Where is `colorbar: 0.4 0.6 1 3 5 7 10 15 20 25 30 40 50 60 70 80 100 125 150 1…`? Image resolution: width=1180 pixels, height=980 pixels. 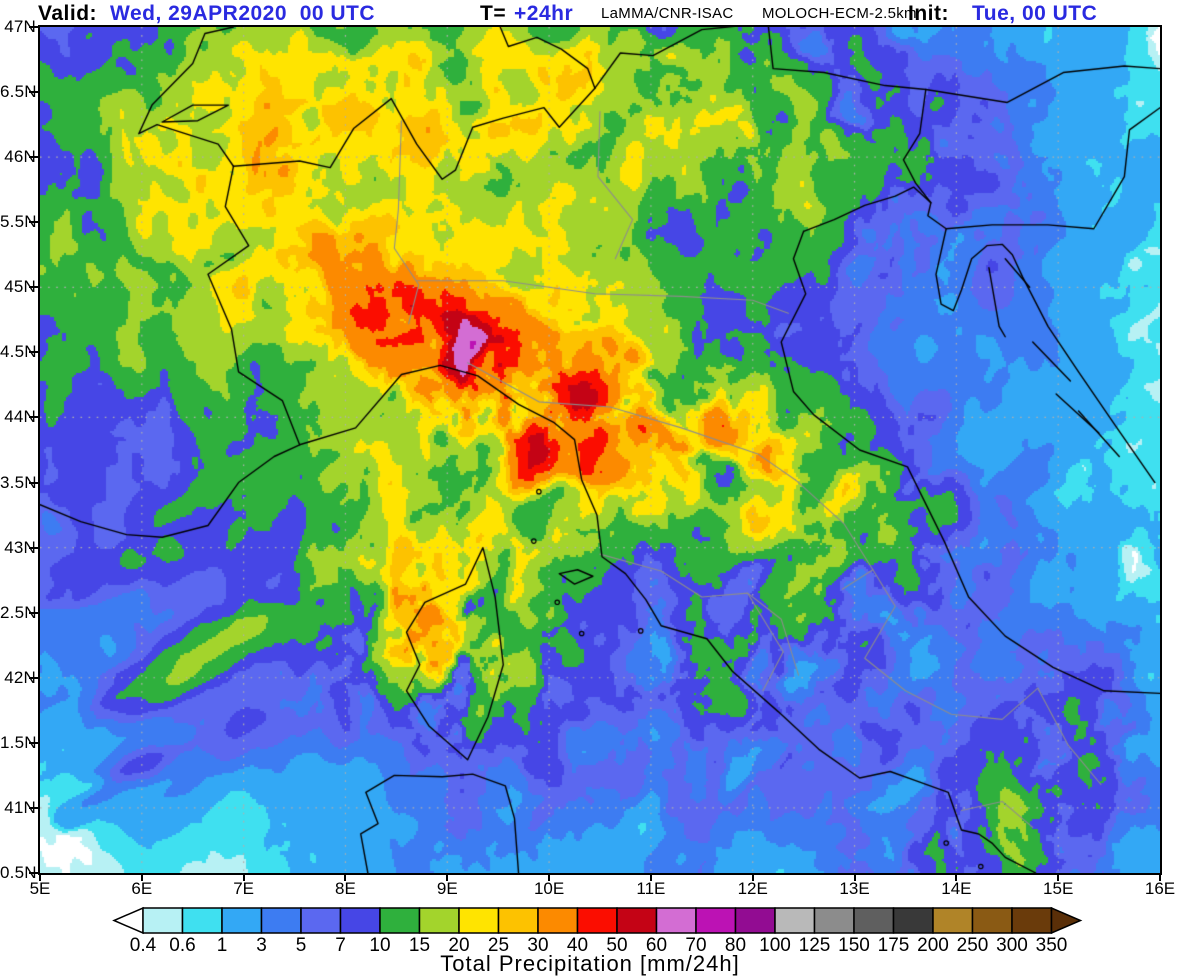 colorbar: 0.4 0.6 1 3 5 7 10 15 20 25 30 40 50 60 70 80 100 125 150 1… is located at coordinates (597, 929).